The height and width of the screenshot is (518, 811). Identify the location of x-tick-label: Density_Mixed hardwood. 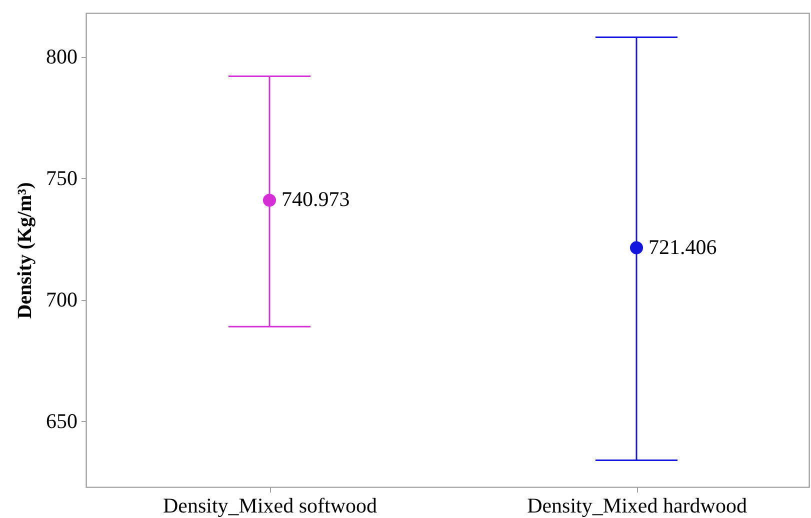
(637, 506).